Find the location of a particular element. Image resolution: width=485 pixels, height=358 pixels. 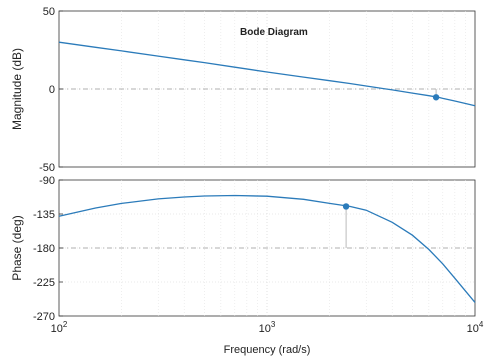

y-tick-label: -90 is located at coordinates (47, 181).